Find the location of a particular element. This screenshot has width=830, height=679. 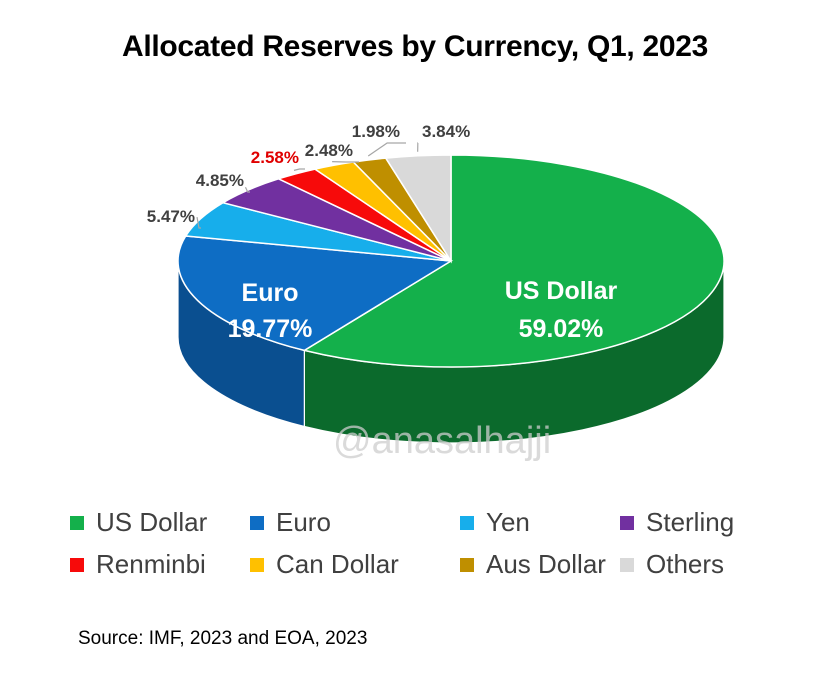

legend-item-aus-dollar: Aus Dollar is located at coordinates (533, 564).